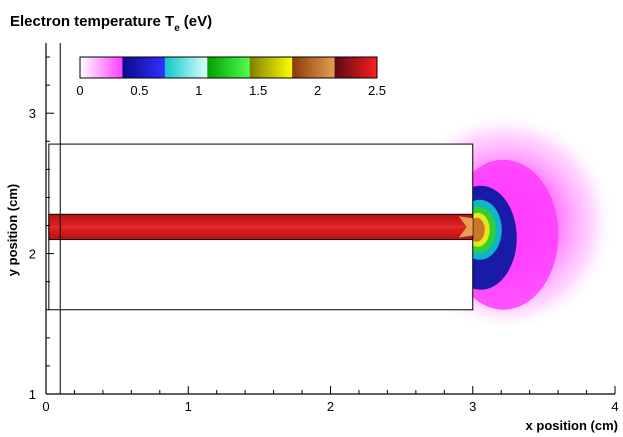 This screenshot has width=623, height=437. I want to click on x-tick-label: 4, so click(614, 406).